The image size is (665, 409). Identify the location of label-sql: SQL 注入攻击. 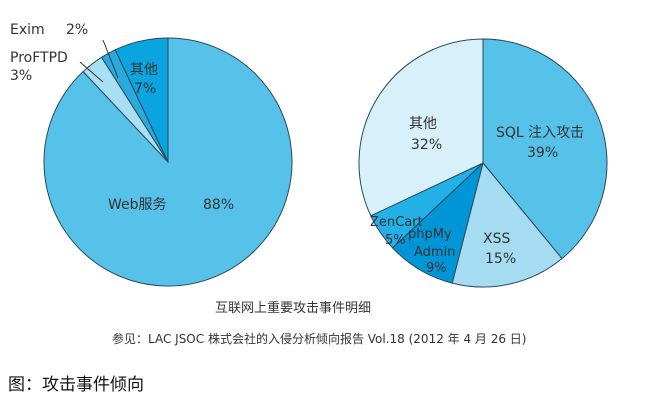
(540, 133).